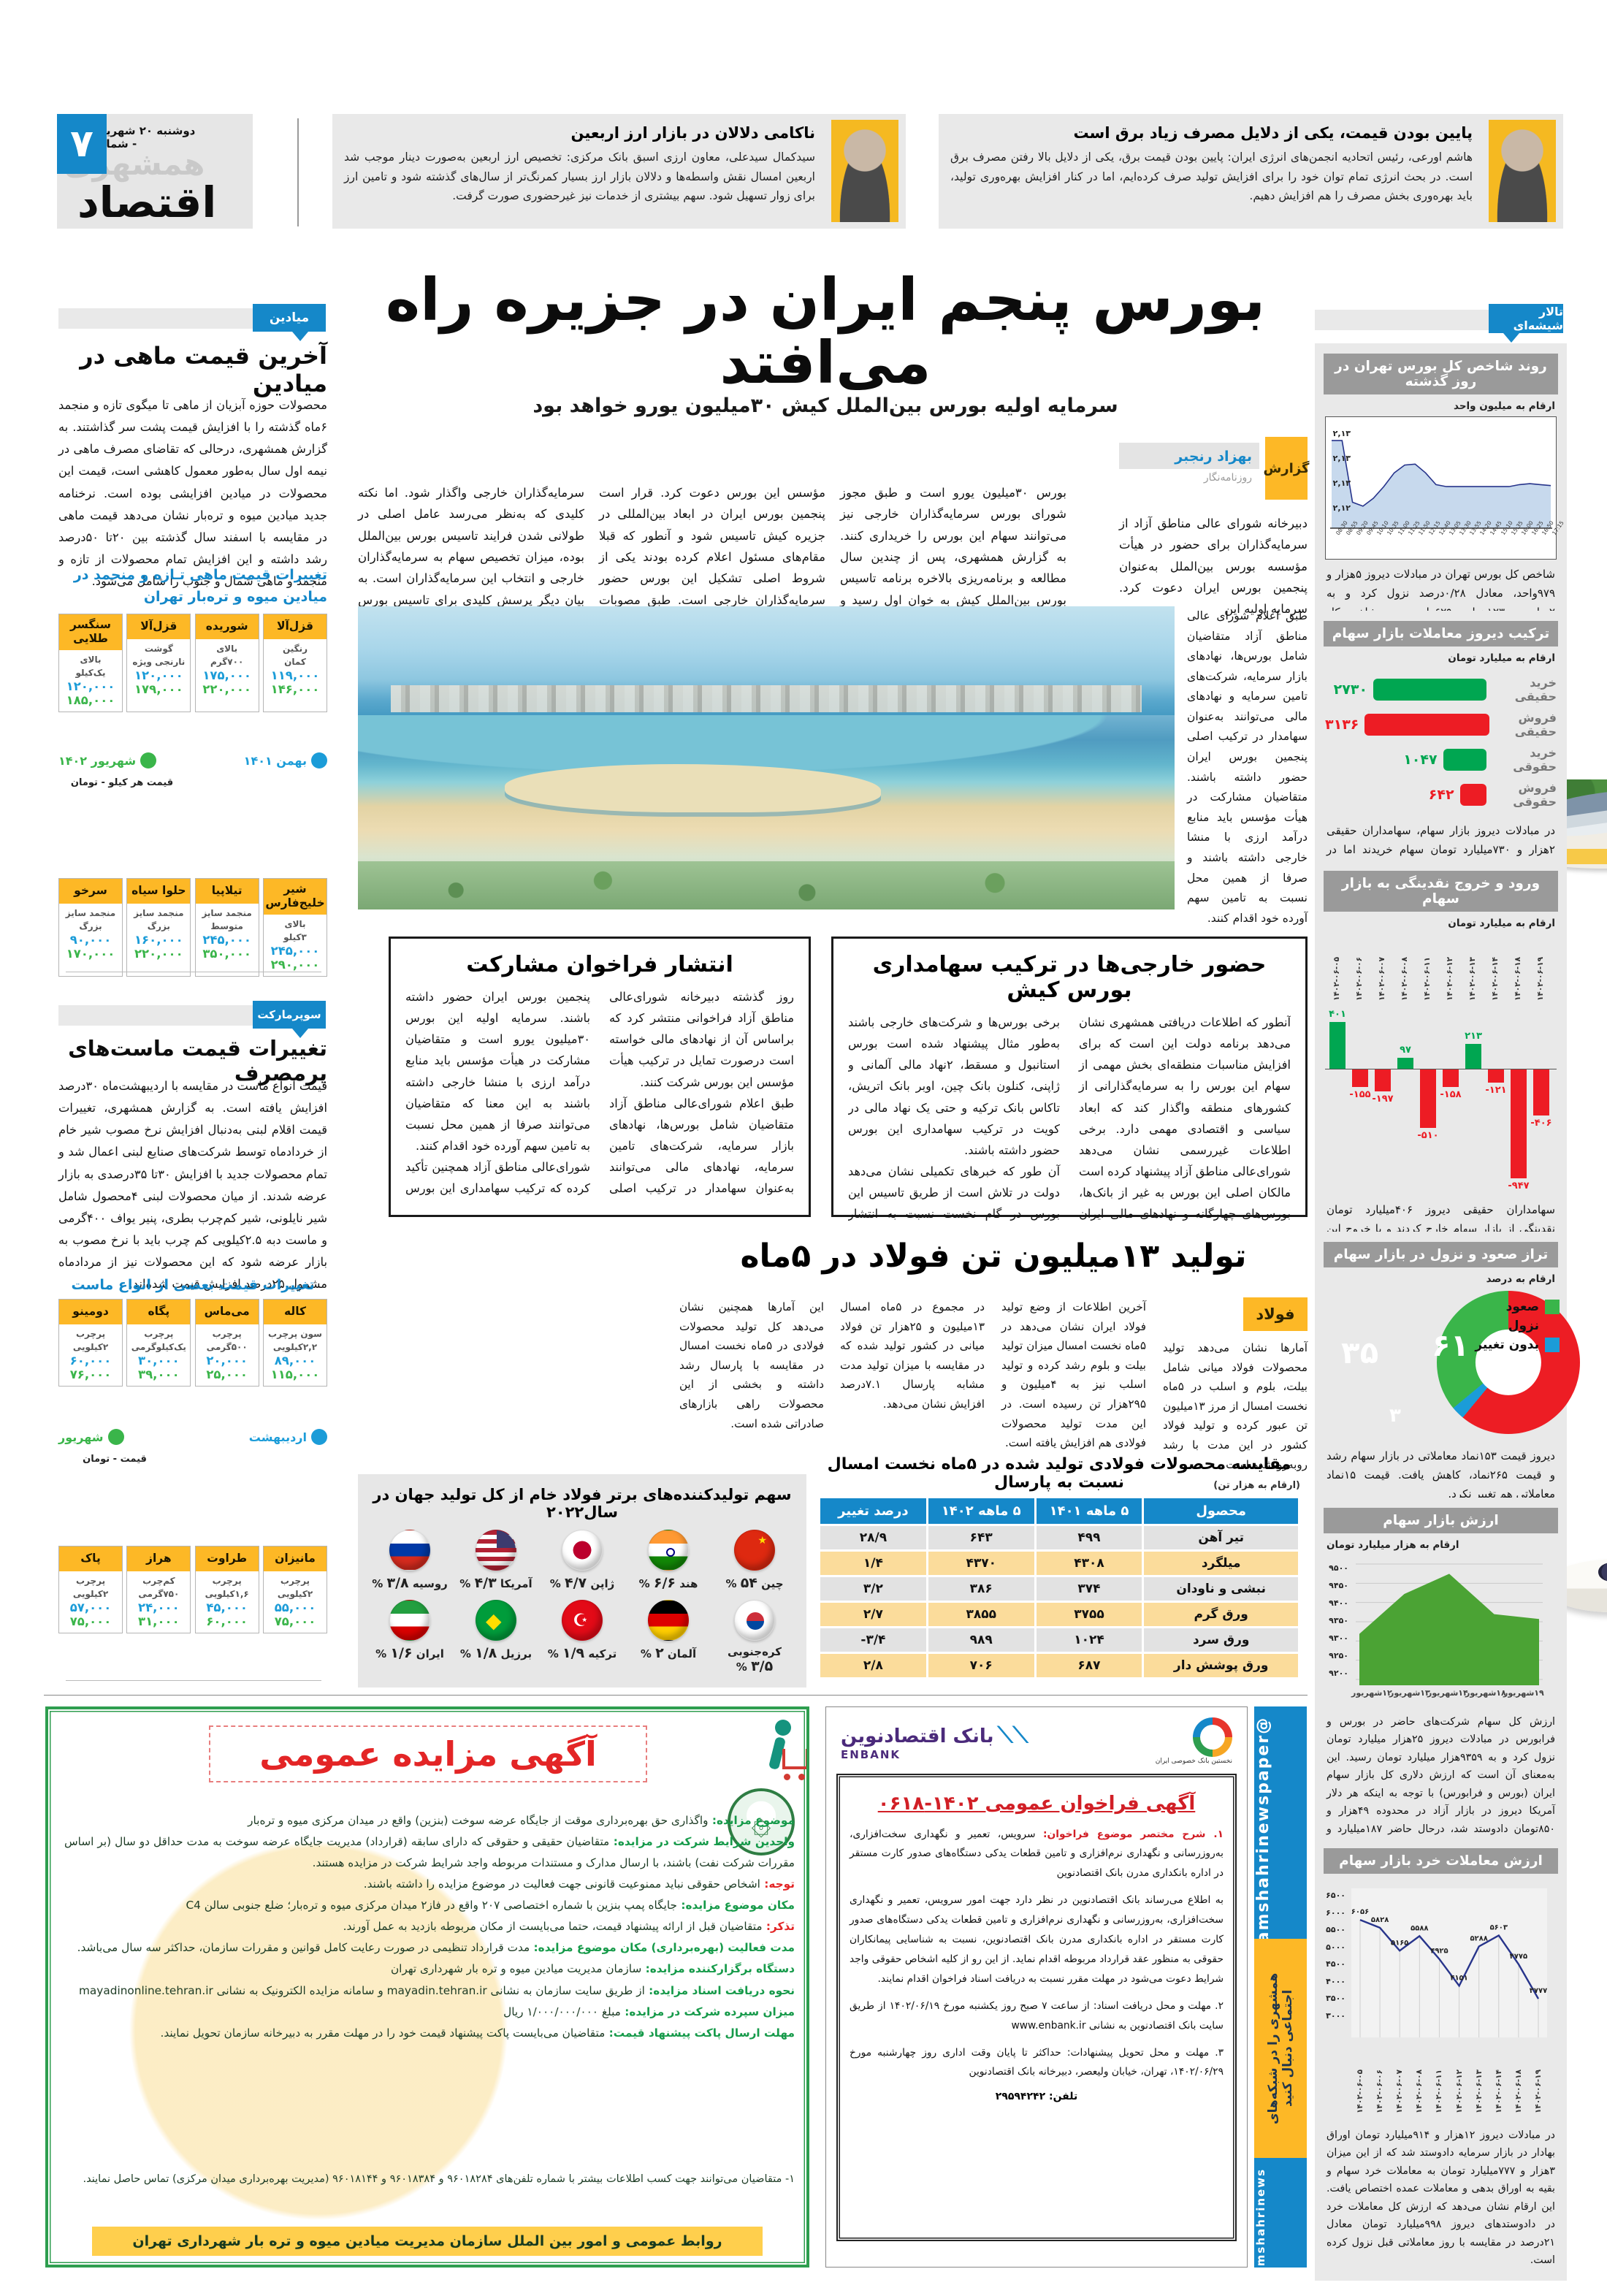 This screenshot has height=2296, width=1607. Describe the element at coordinates (1518, 1957) in the screenshot. I see `svg-text: ۴۷۷۵` at that location.